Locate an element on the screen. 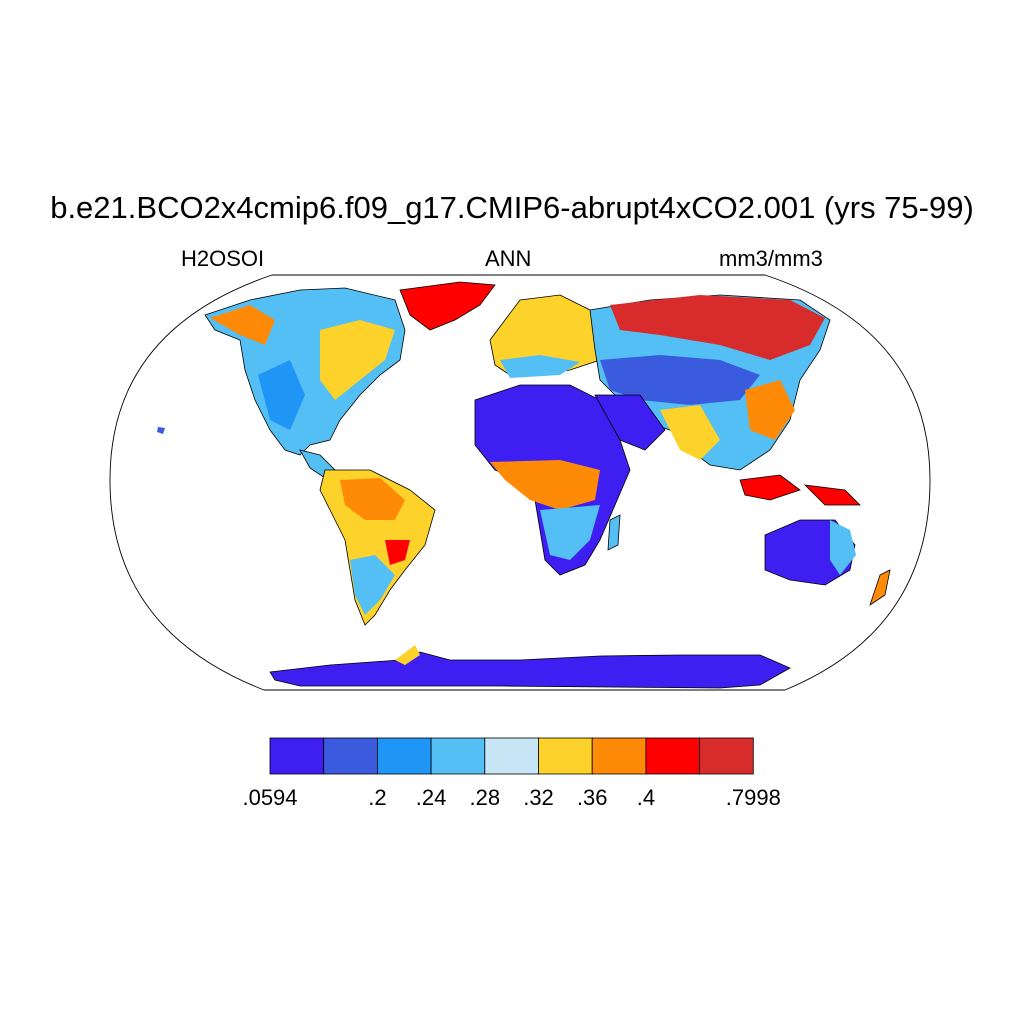 This screenshot has height=1024, width=1024. australia-coast is located at coordinates (843, 547).